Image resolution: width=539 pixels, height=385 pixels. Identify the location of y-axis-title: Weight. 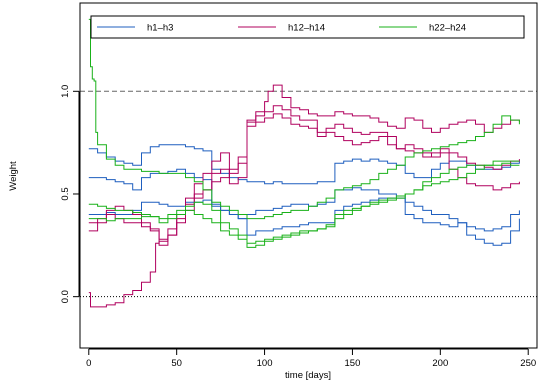
(13, 176).